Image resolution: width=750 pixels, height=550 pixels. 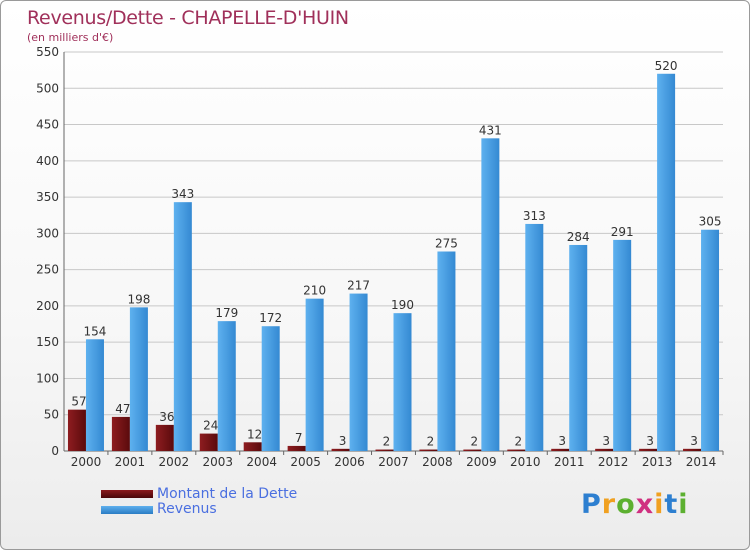 What do you see at coordinates (86, 462) in the screenshot?
I see `x-tick-label: 2000` at bounding box center [86, 462].